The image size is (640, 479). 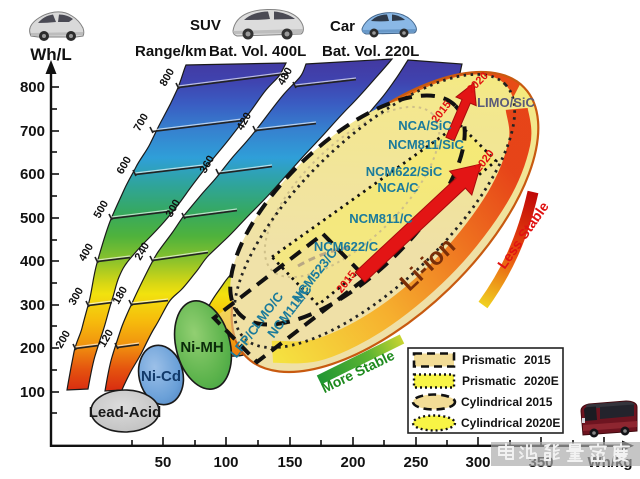 What do you see at coordinates (51, 54) in the screenshot?
I see `svg-text: Wh/L` at bounding box center [51, 54].